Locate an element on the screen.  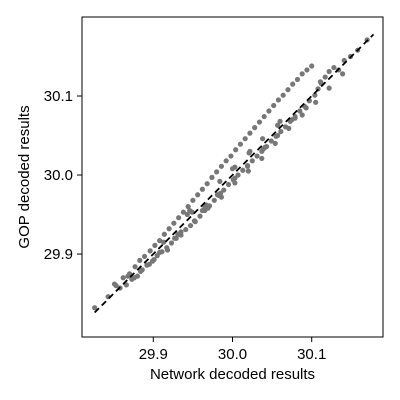
y-tick-label: 29.9 is located at coordinates (58, 254).